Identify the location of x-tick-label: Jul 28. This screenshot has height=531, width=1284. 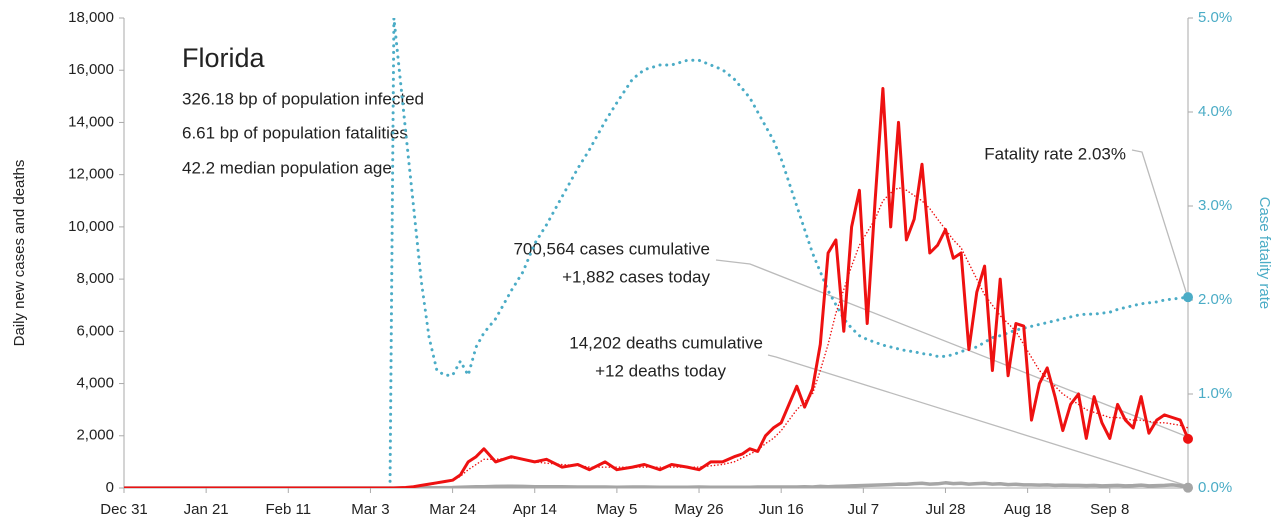
(945, 509).